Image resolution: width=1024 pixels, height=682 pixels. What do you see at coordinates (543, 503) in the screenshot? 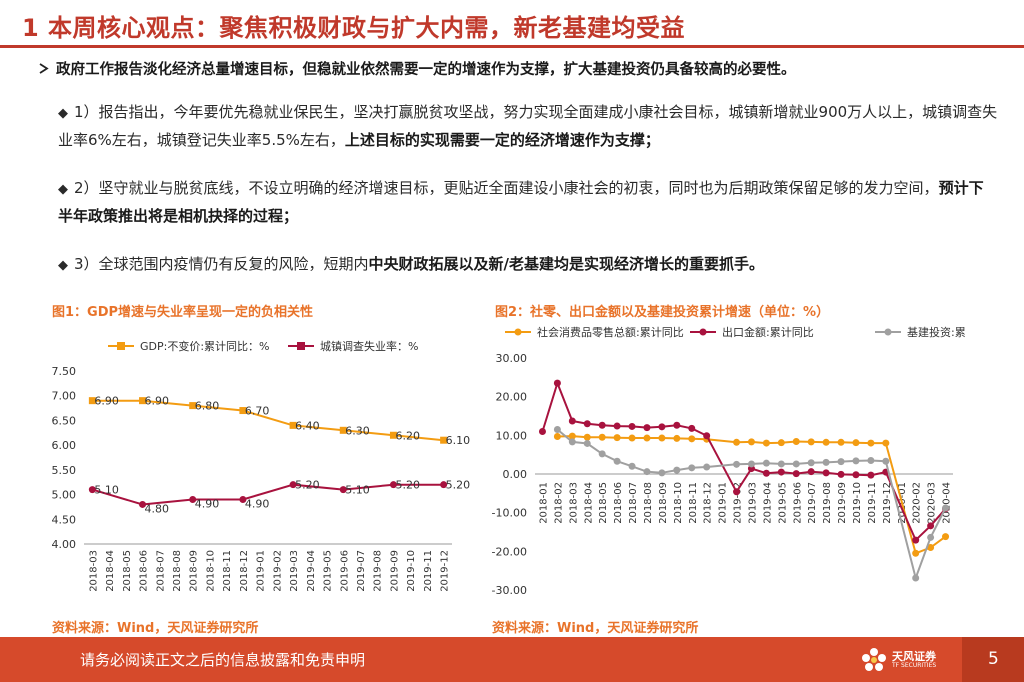
I see `x-tick-label: 2018-01` at bounding box center [543, 503].